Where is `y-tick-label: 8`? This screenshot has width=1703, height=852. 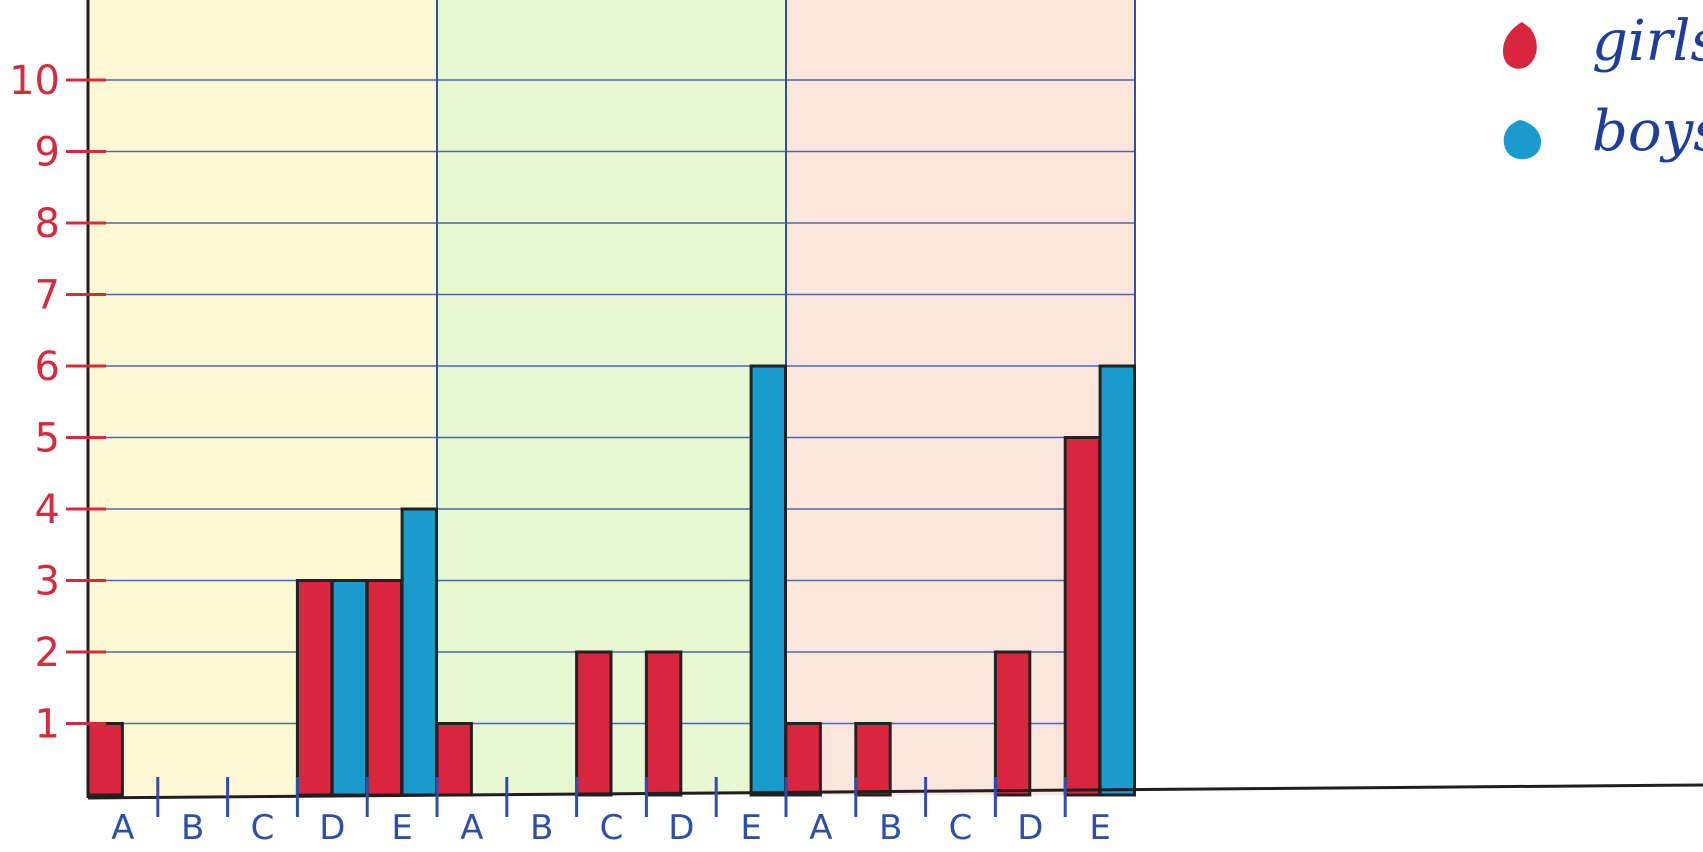 y-tick-label: 8 is located at coordinates (47, 224).